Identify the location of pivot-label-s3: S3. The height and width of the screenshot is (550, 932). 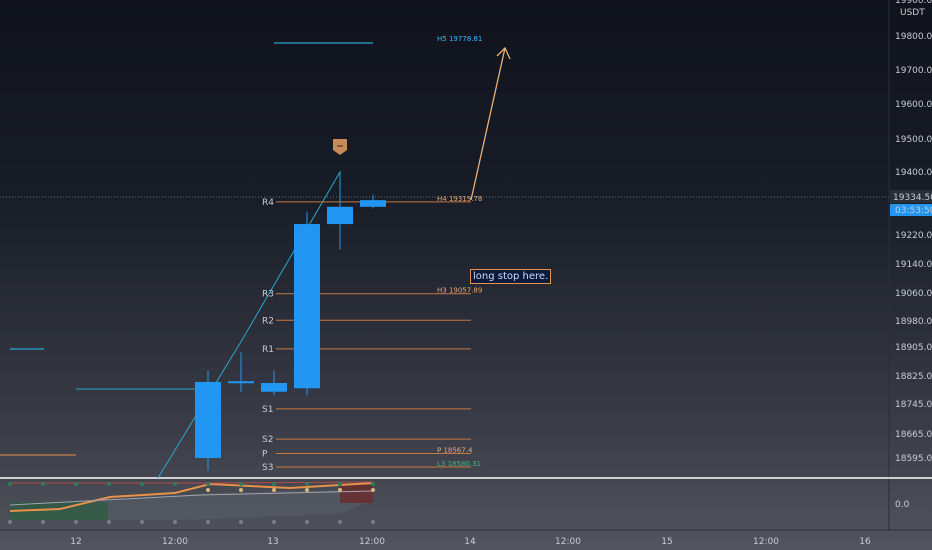
(267, 468).